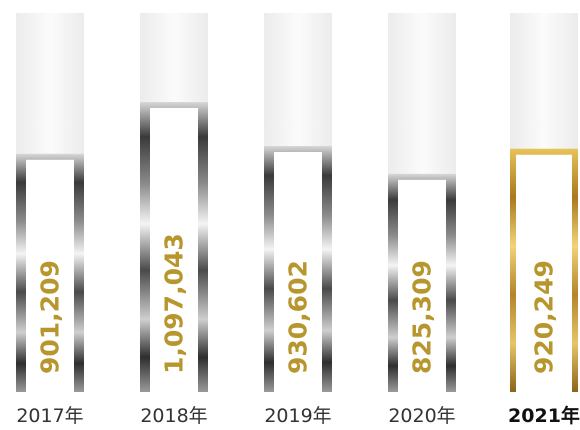  I want to click on tick-labels-group: 2017年 2018年 2019年 2020年 2021年, so click(298, 415).